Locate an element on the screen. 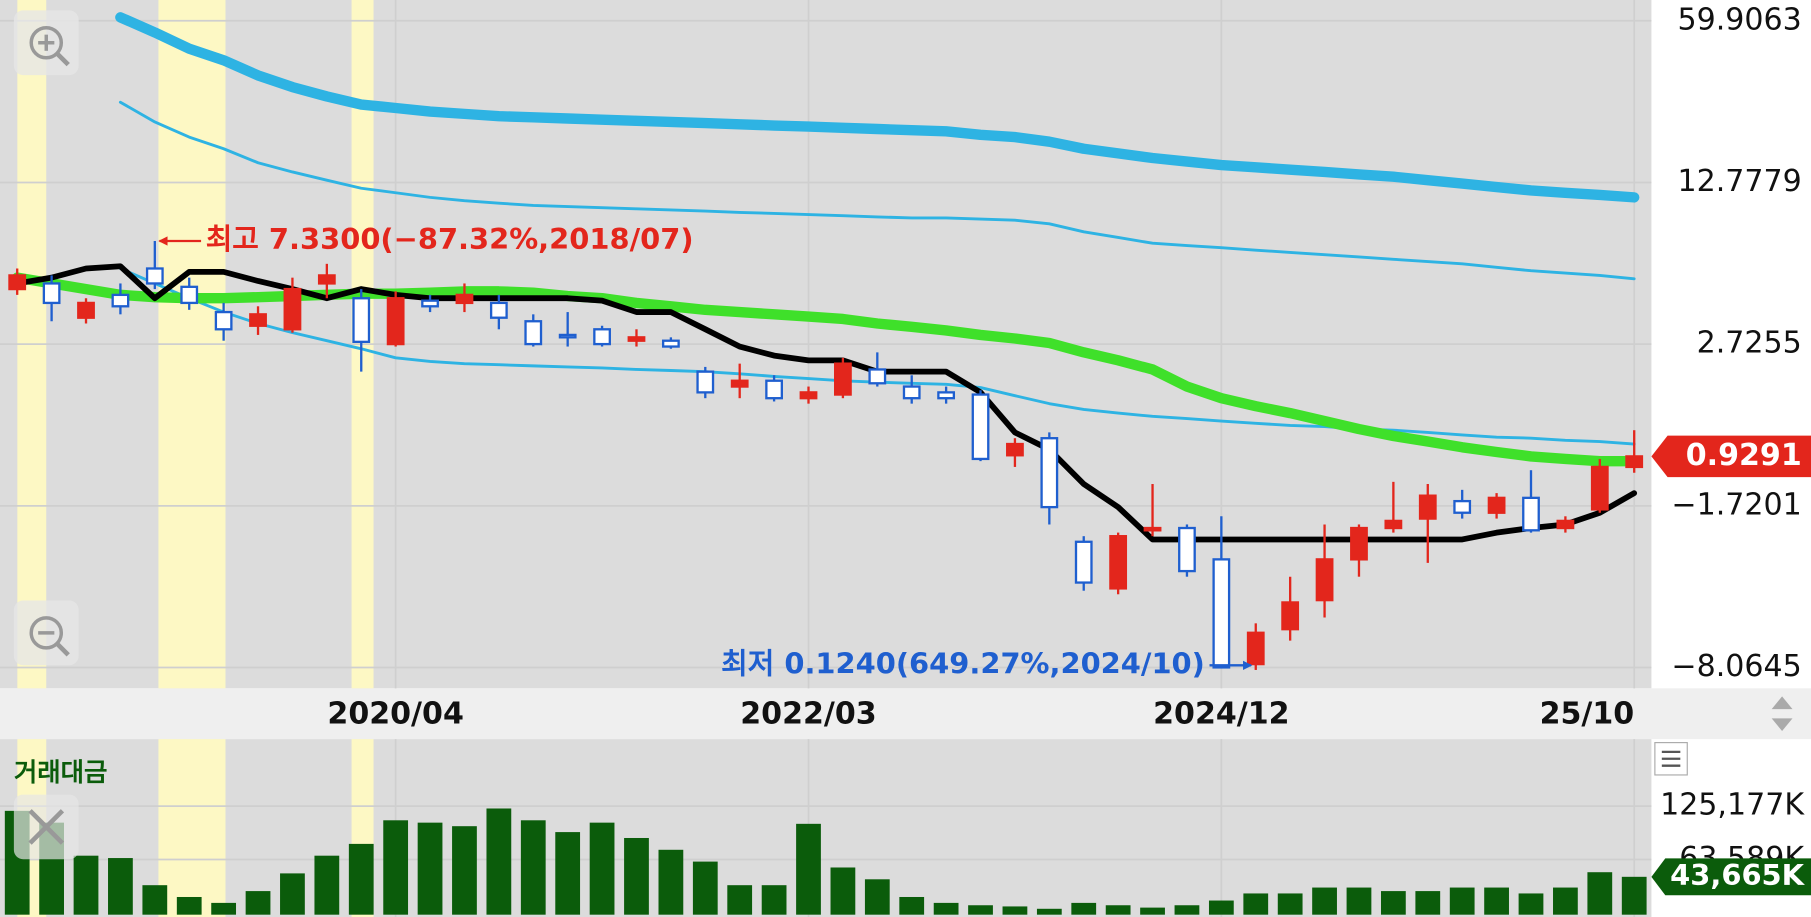 The image size is (1811, 917). y-tick-label: −1.7201 is located at coordinates (1736, 504).